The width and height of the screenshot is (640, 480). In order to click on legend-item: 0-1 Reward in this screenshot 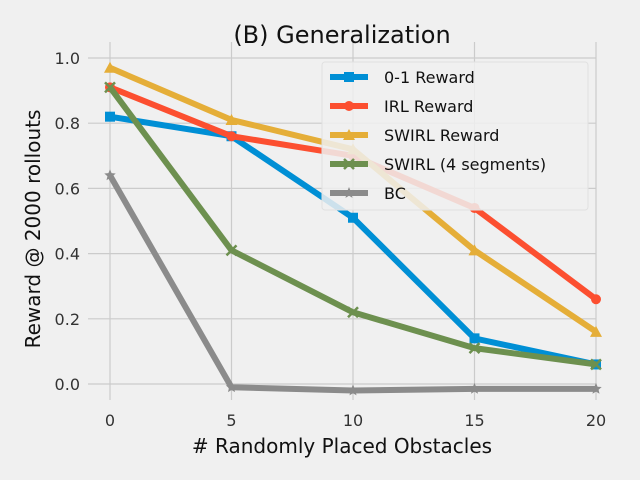, I will do `click(402, 77)`.